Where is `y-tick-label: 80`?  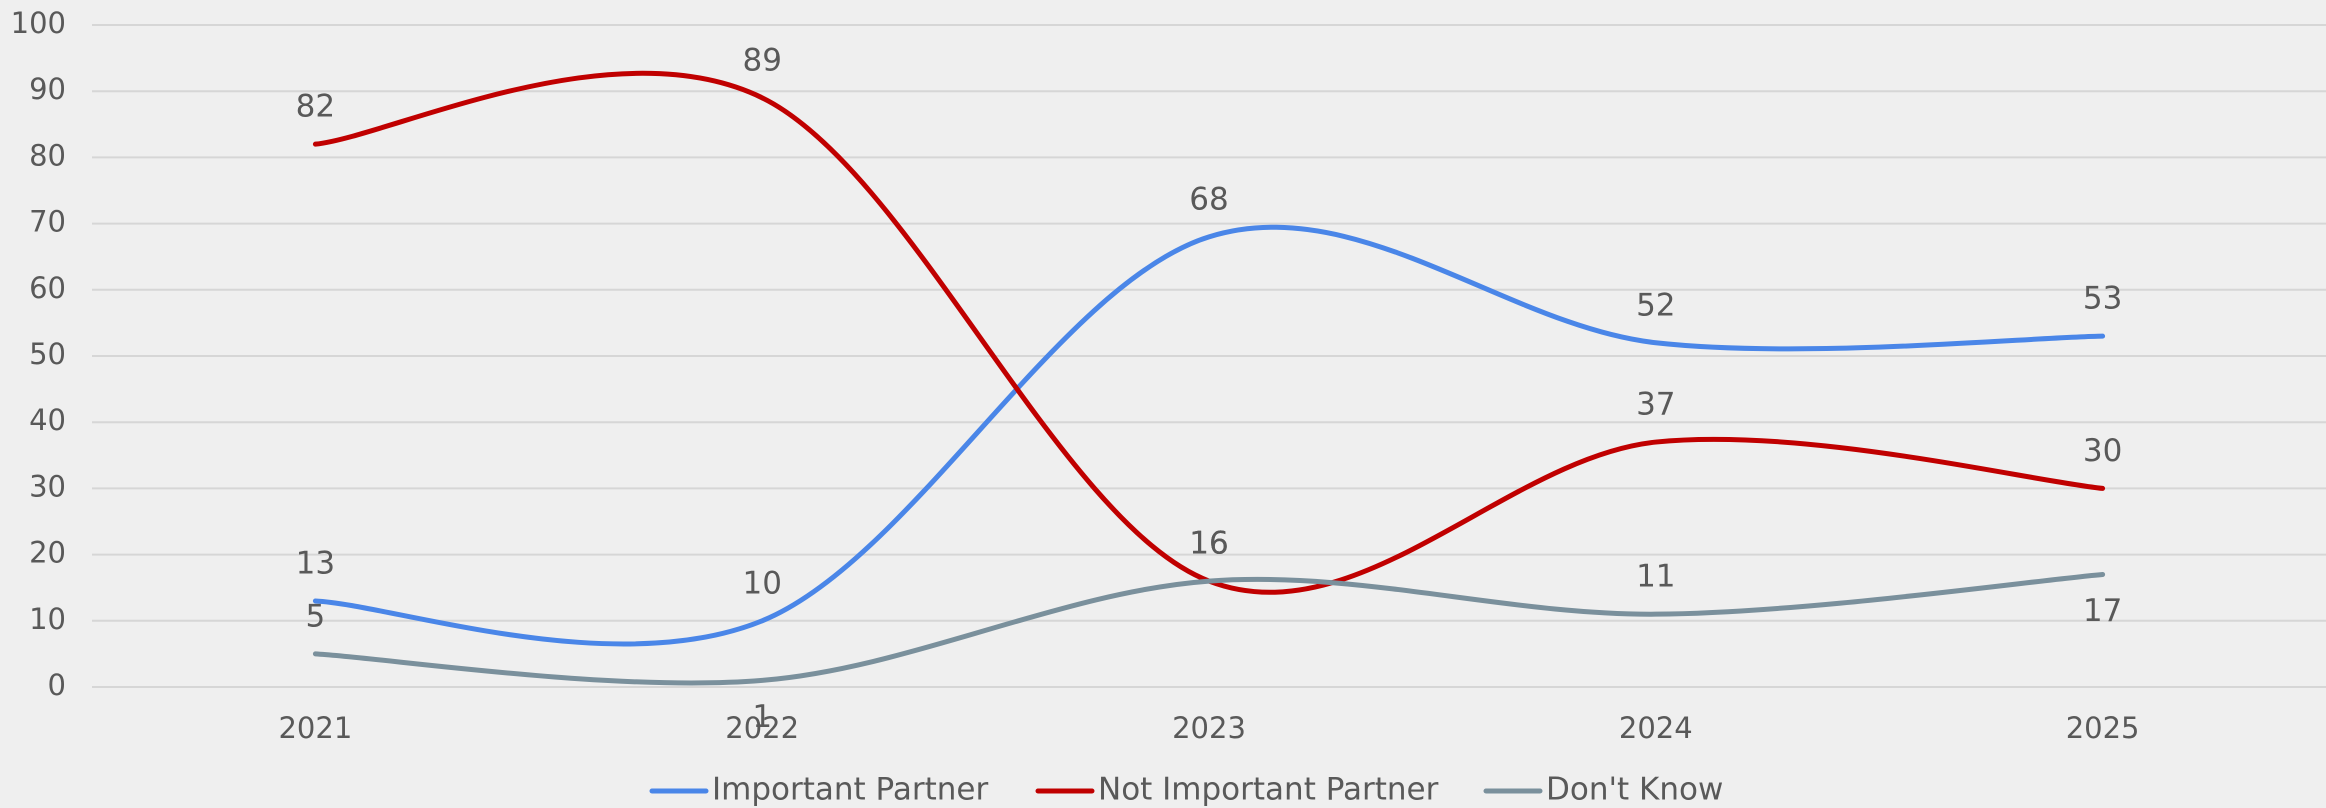 y-tick-label: 80 is located at coordinates (47, 155).